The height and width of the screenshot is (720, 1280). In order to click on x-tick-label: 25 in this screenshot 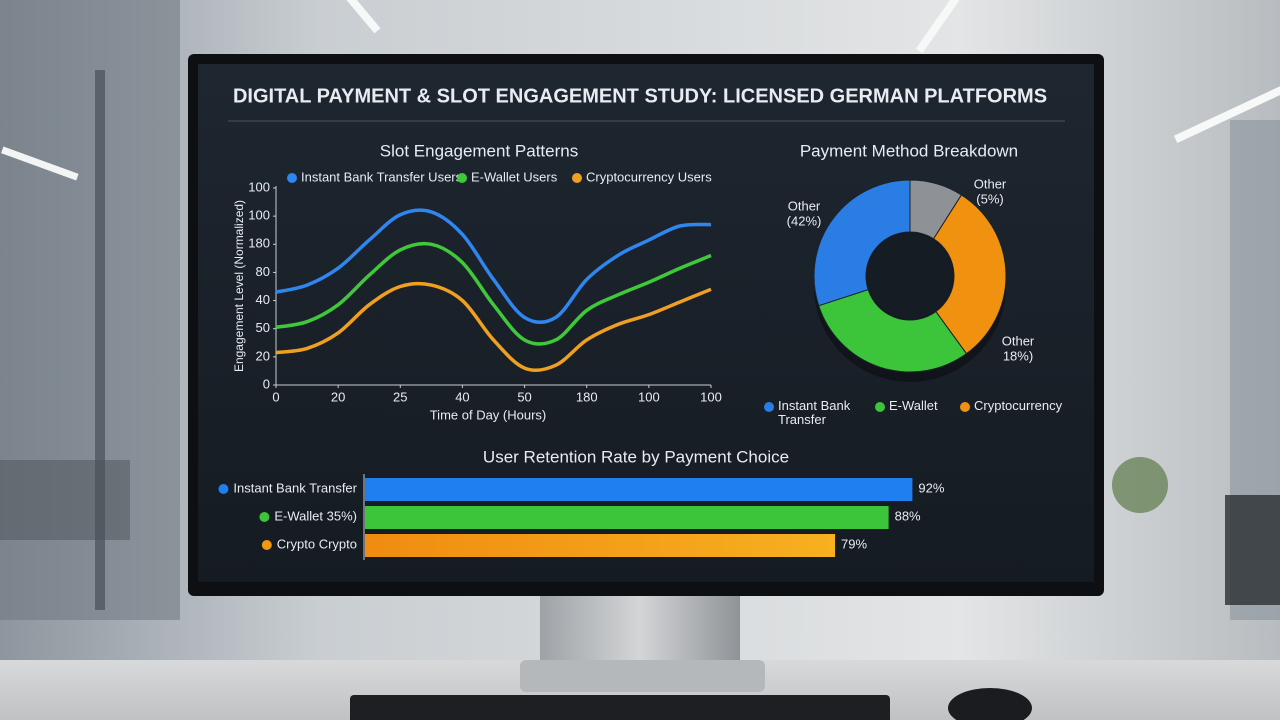, I will do `click(400, 396)`.